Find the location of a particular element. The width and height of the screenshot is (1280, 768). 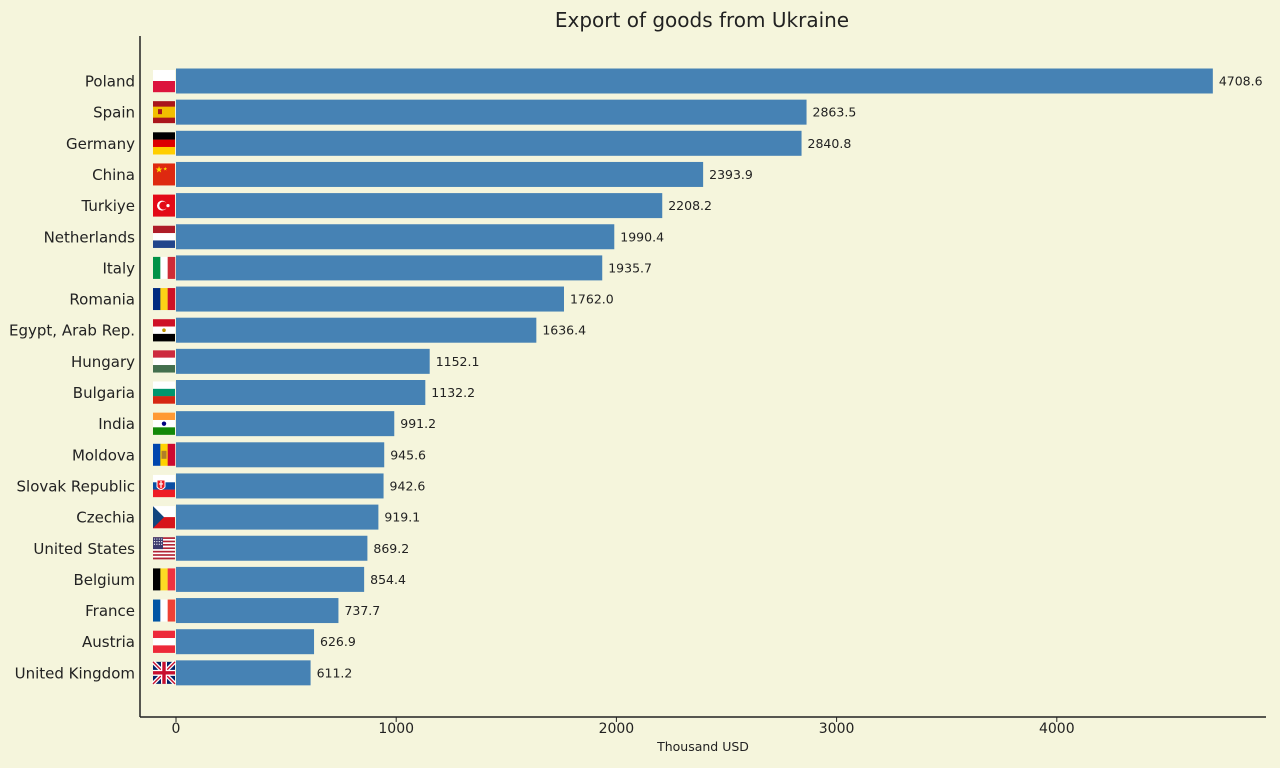

category-label: China is located at coordinates (113, 175).